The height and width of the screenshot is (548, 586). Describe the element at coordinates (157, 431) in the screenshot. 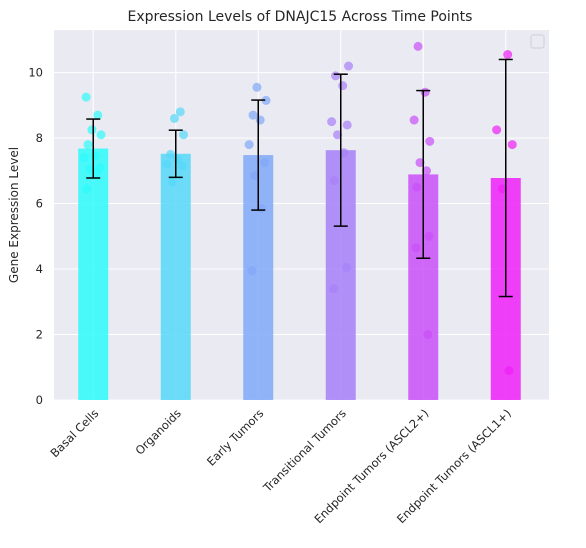

I see `x-tick-label: Organoids` at that location.